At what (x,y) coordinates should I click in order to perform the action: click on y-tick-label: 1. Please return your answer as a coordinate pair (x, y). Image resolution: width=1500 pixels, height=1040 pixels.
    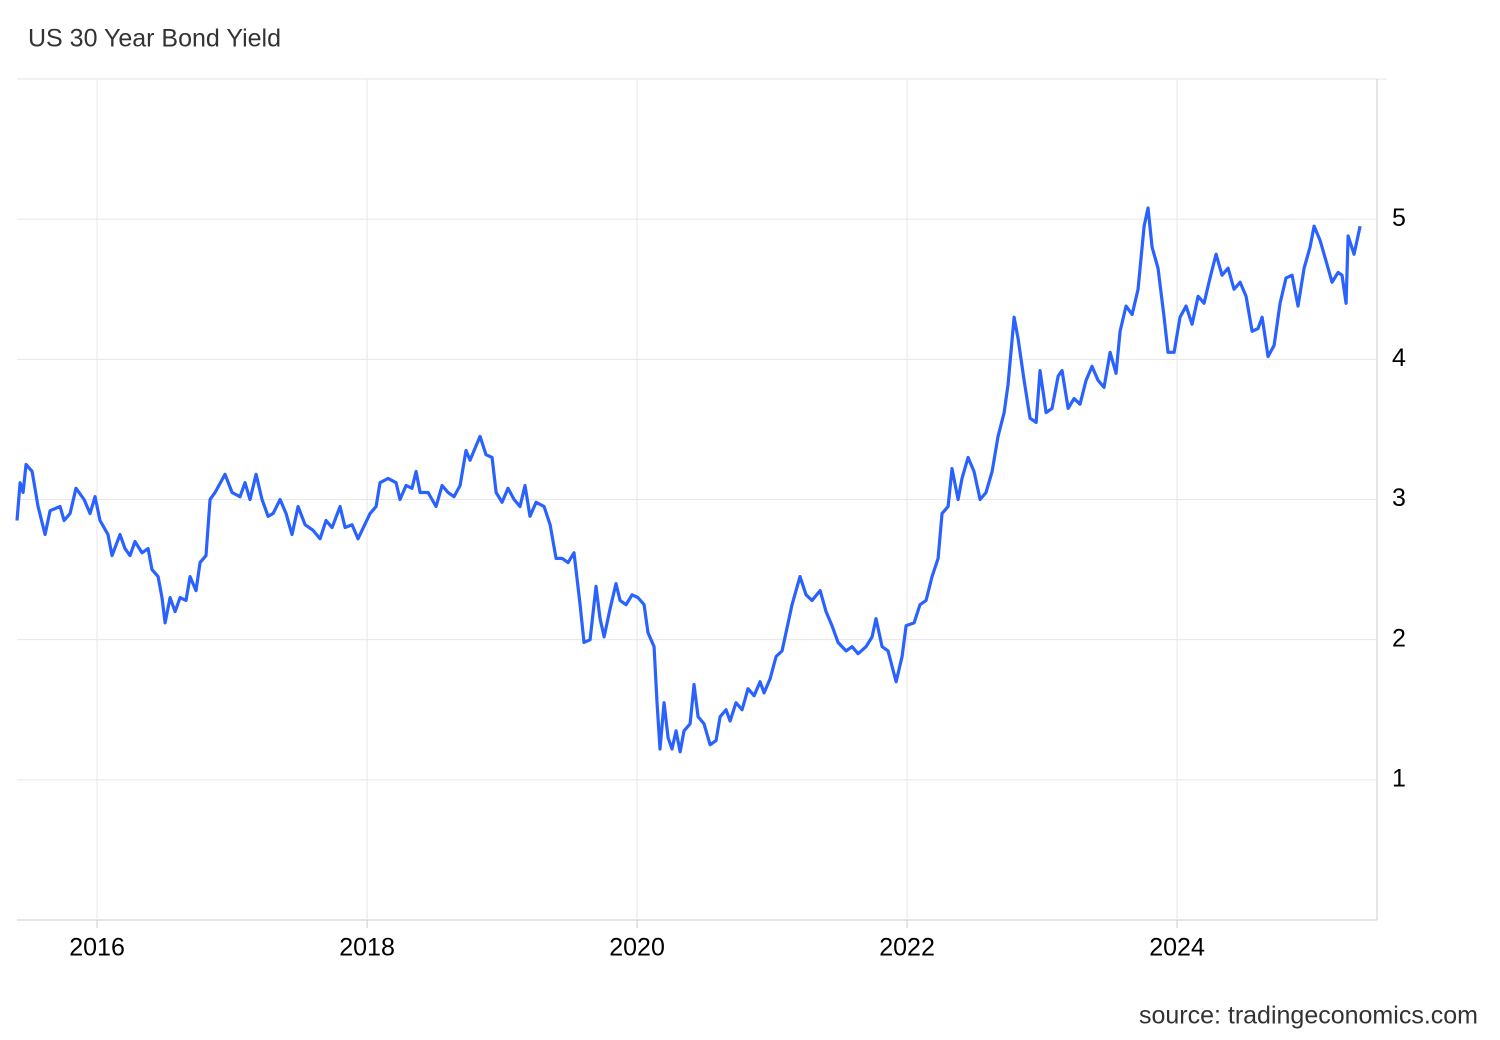
    Looking at the image, I should click on (1399, 778).